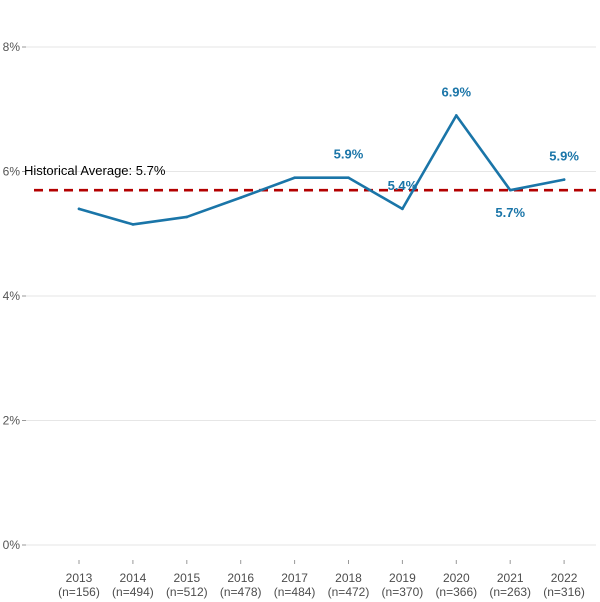  Describe the element at coordinates (456, 592) in the screenshot. I see `x-tick-count-7: (n=366)` at that location.